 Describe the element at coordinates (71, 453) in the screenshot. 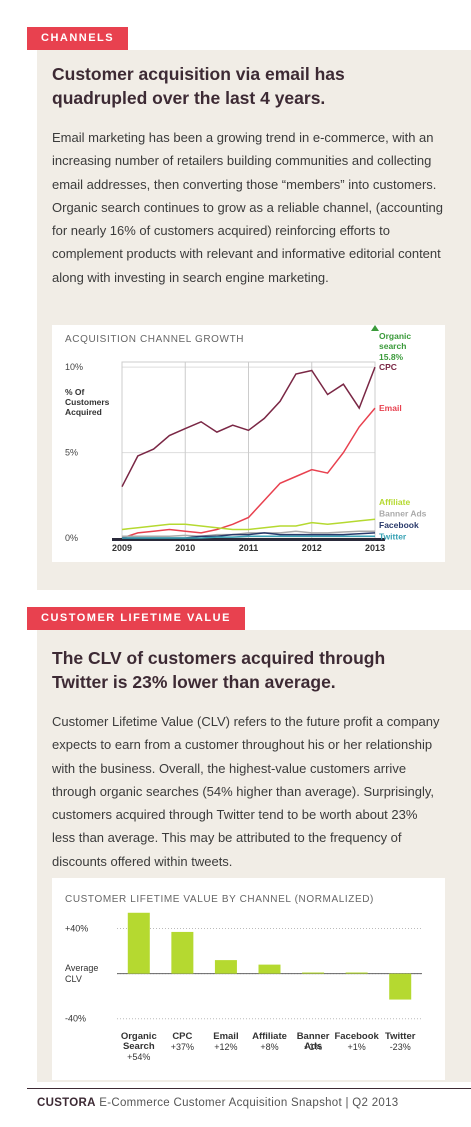

I see `y-tick-label: 5%` at that location.